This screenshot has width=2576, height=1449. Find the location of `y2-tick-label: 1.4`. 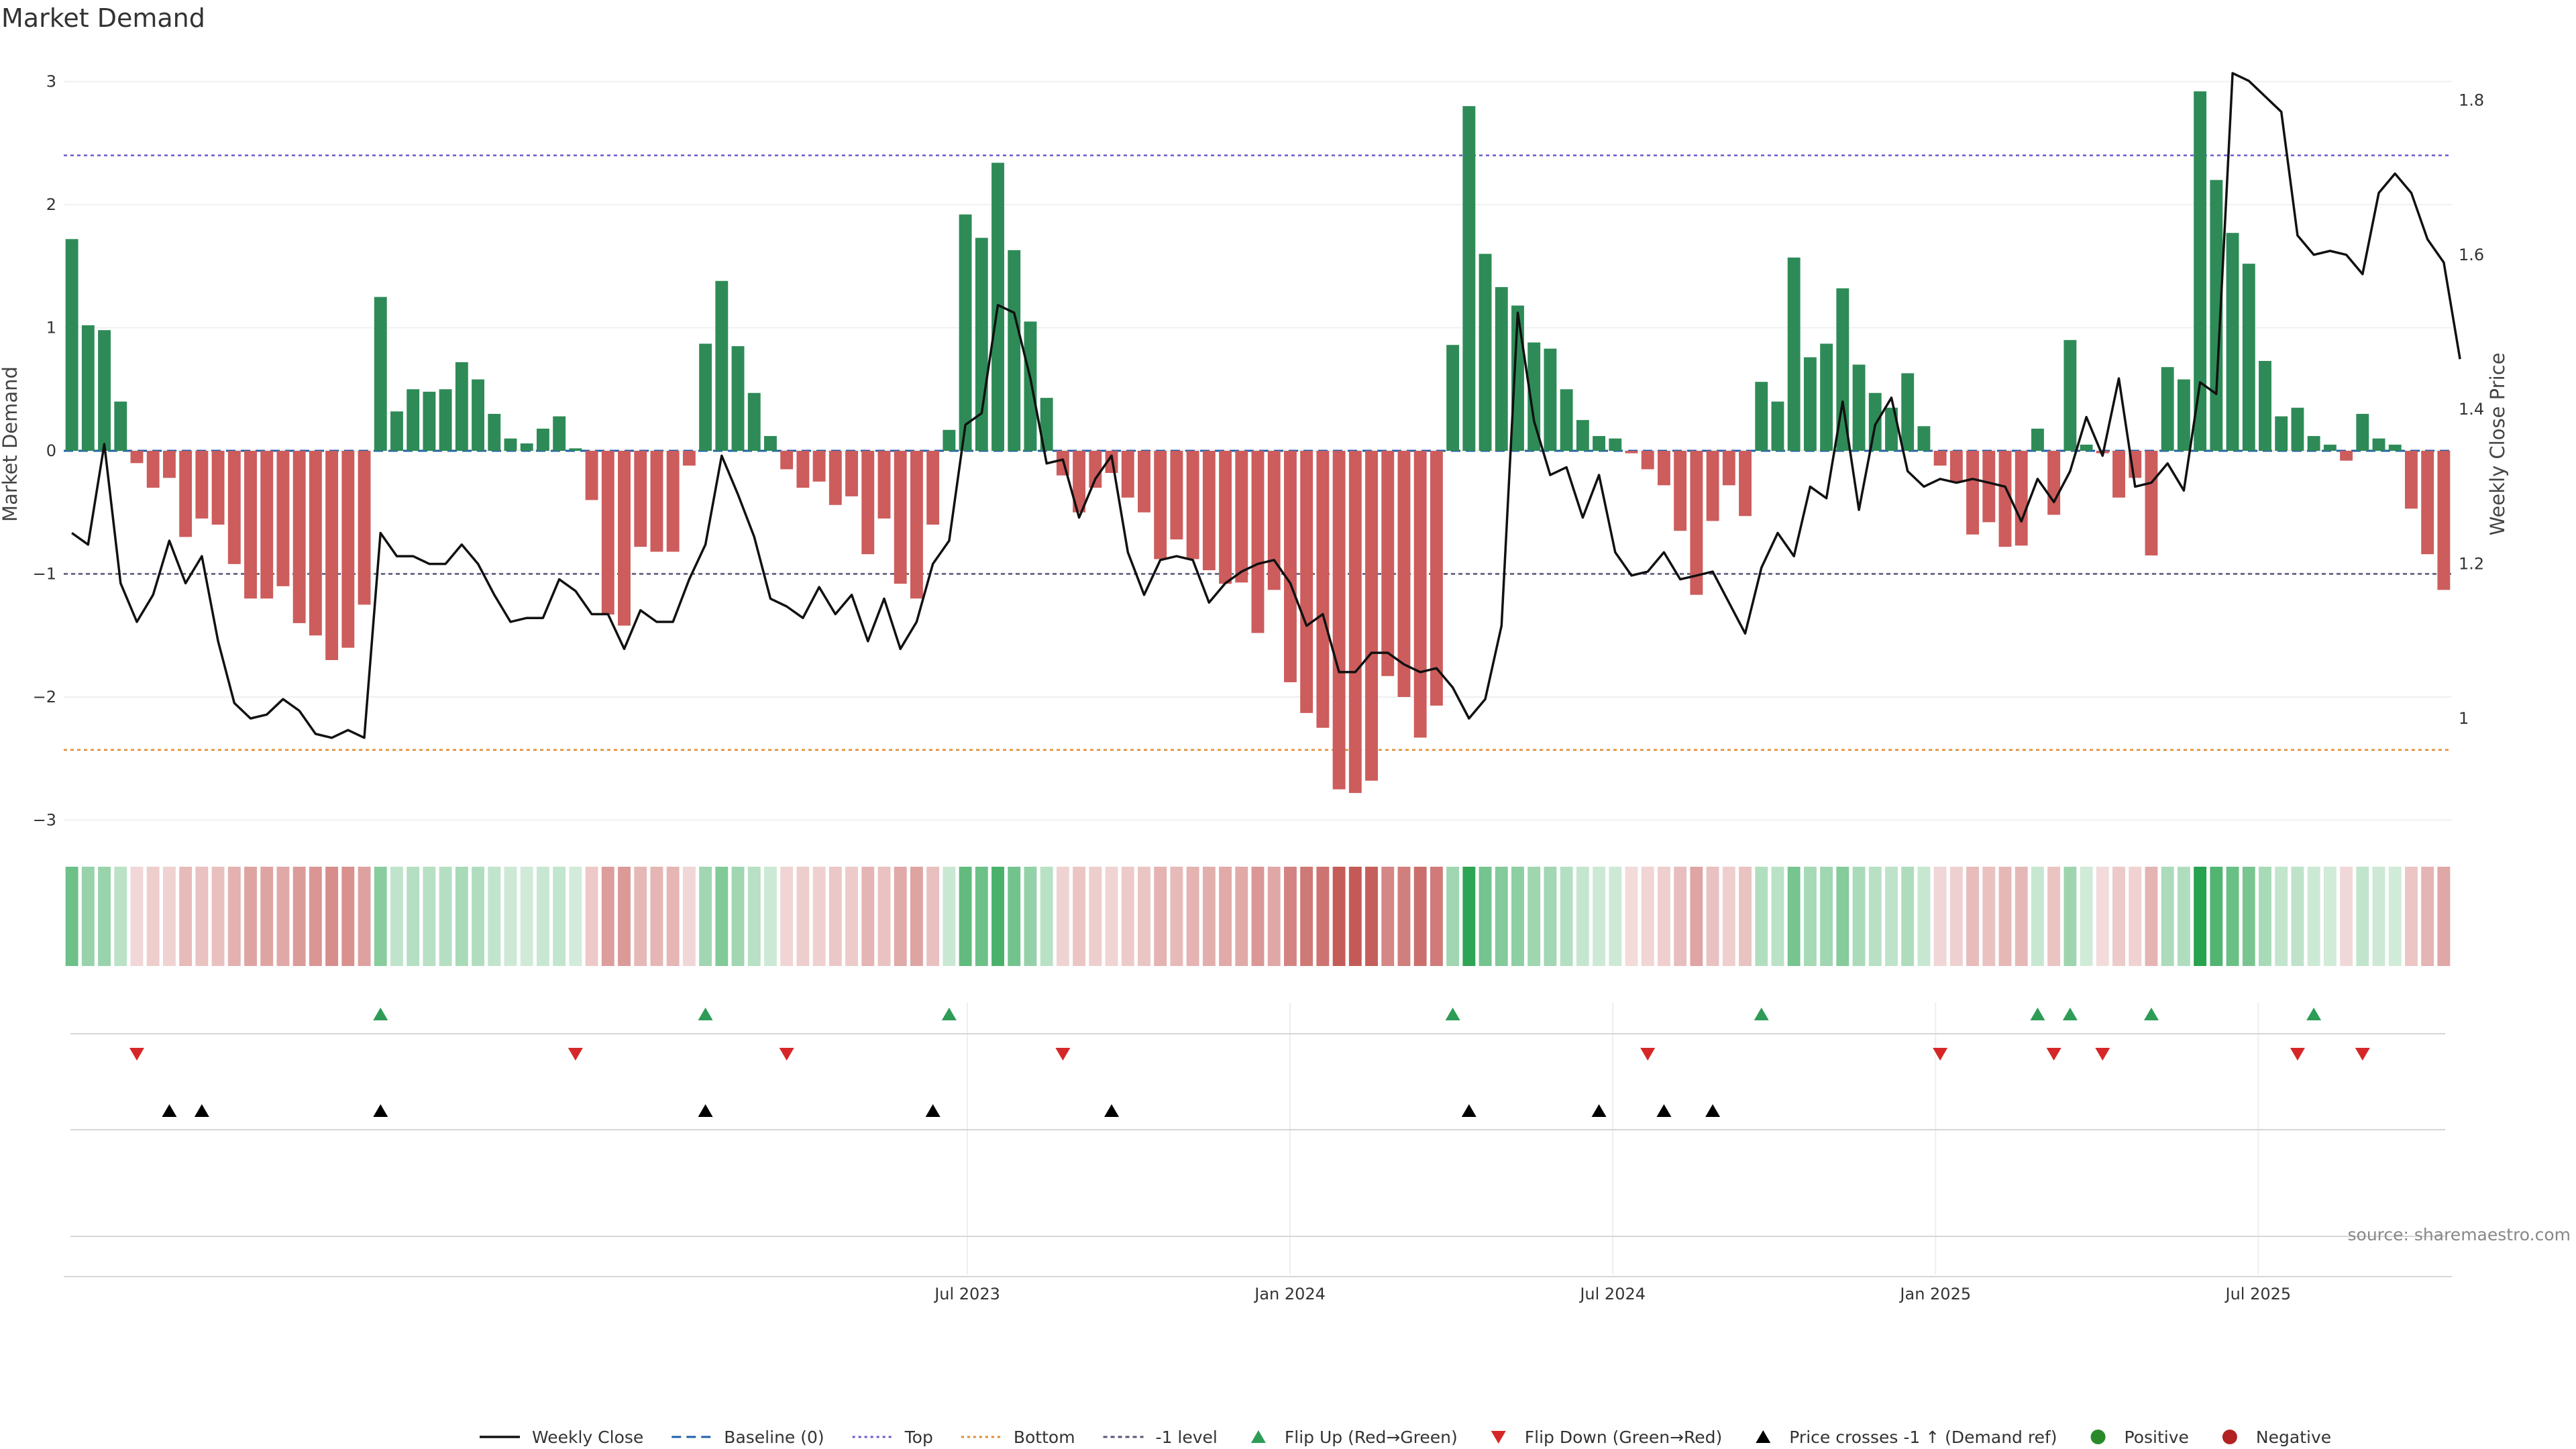

y2-tick-label: 1.4 is located at coordinates (2471, 409).